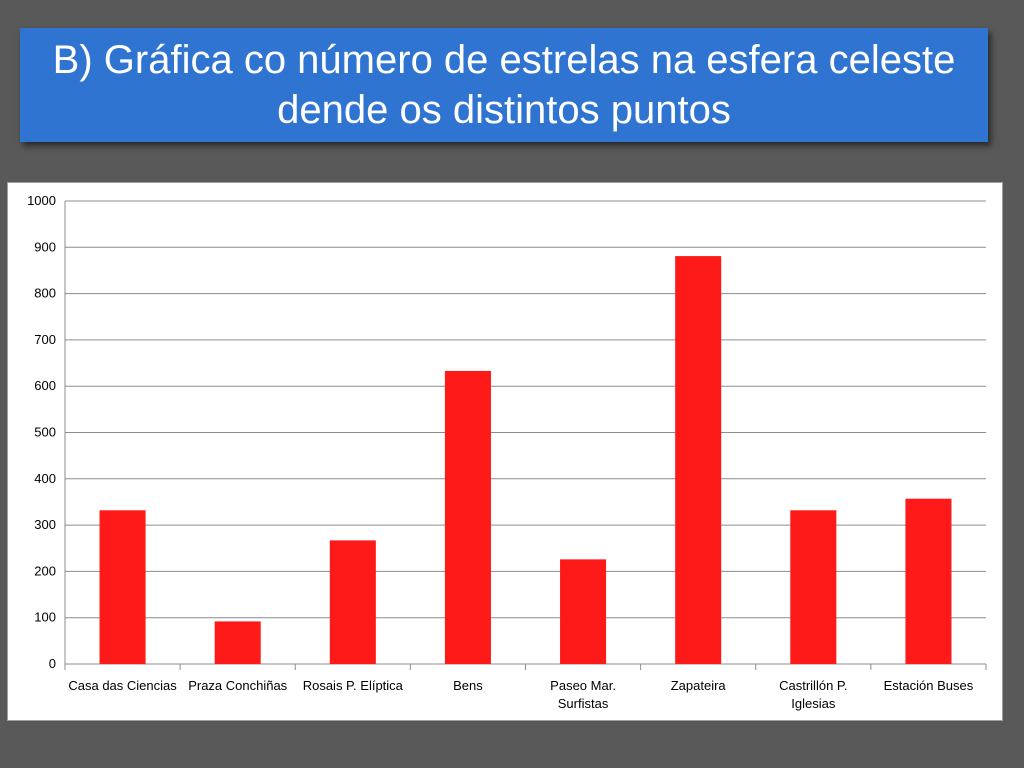  I want to click on y-tick-label: 900, so click(45, 246).